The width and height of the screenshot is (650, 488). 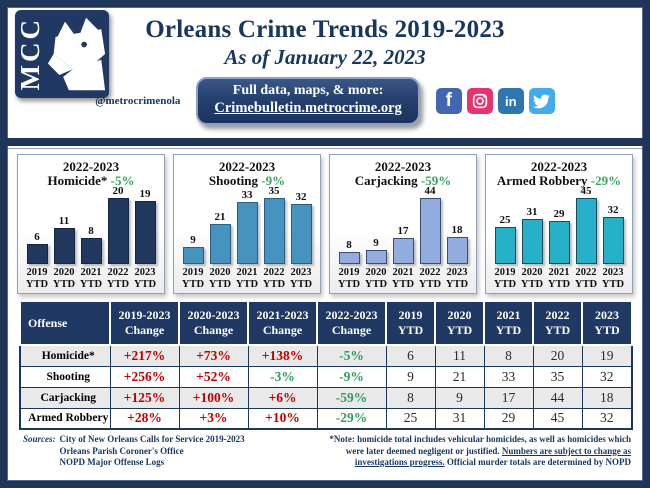 I want to click on linkedin-icon: in, so click(x=510, y=101).